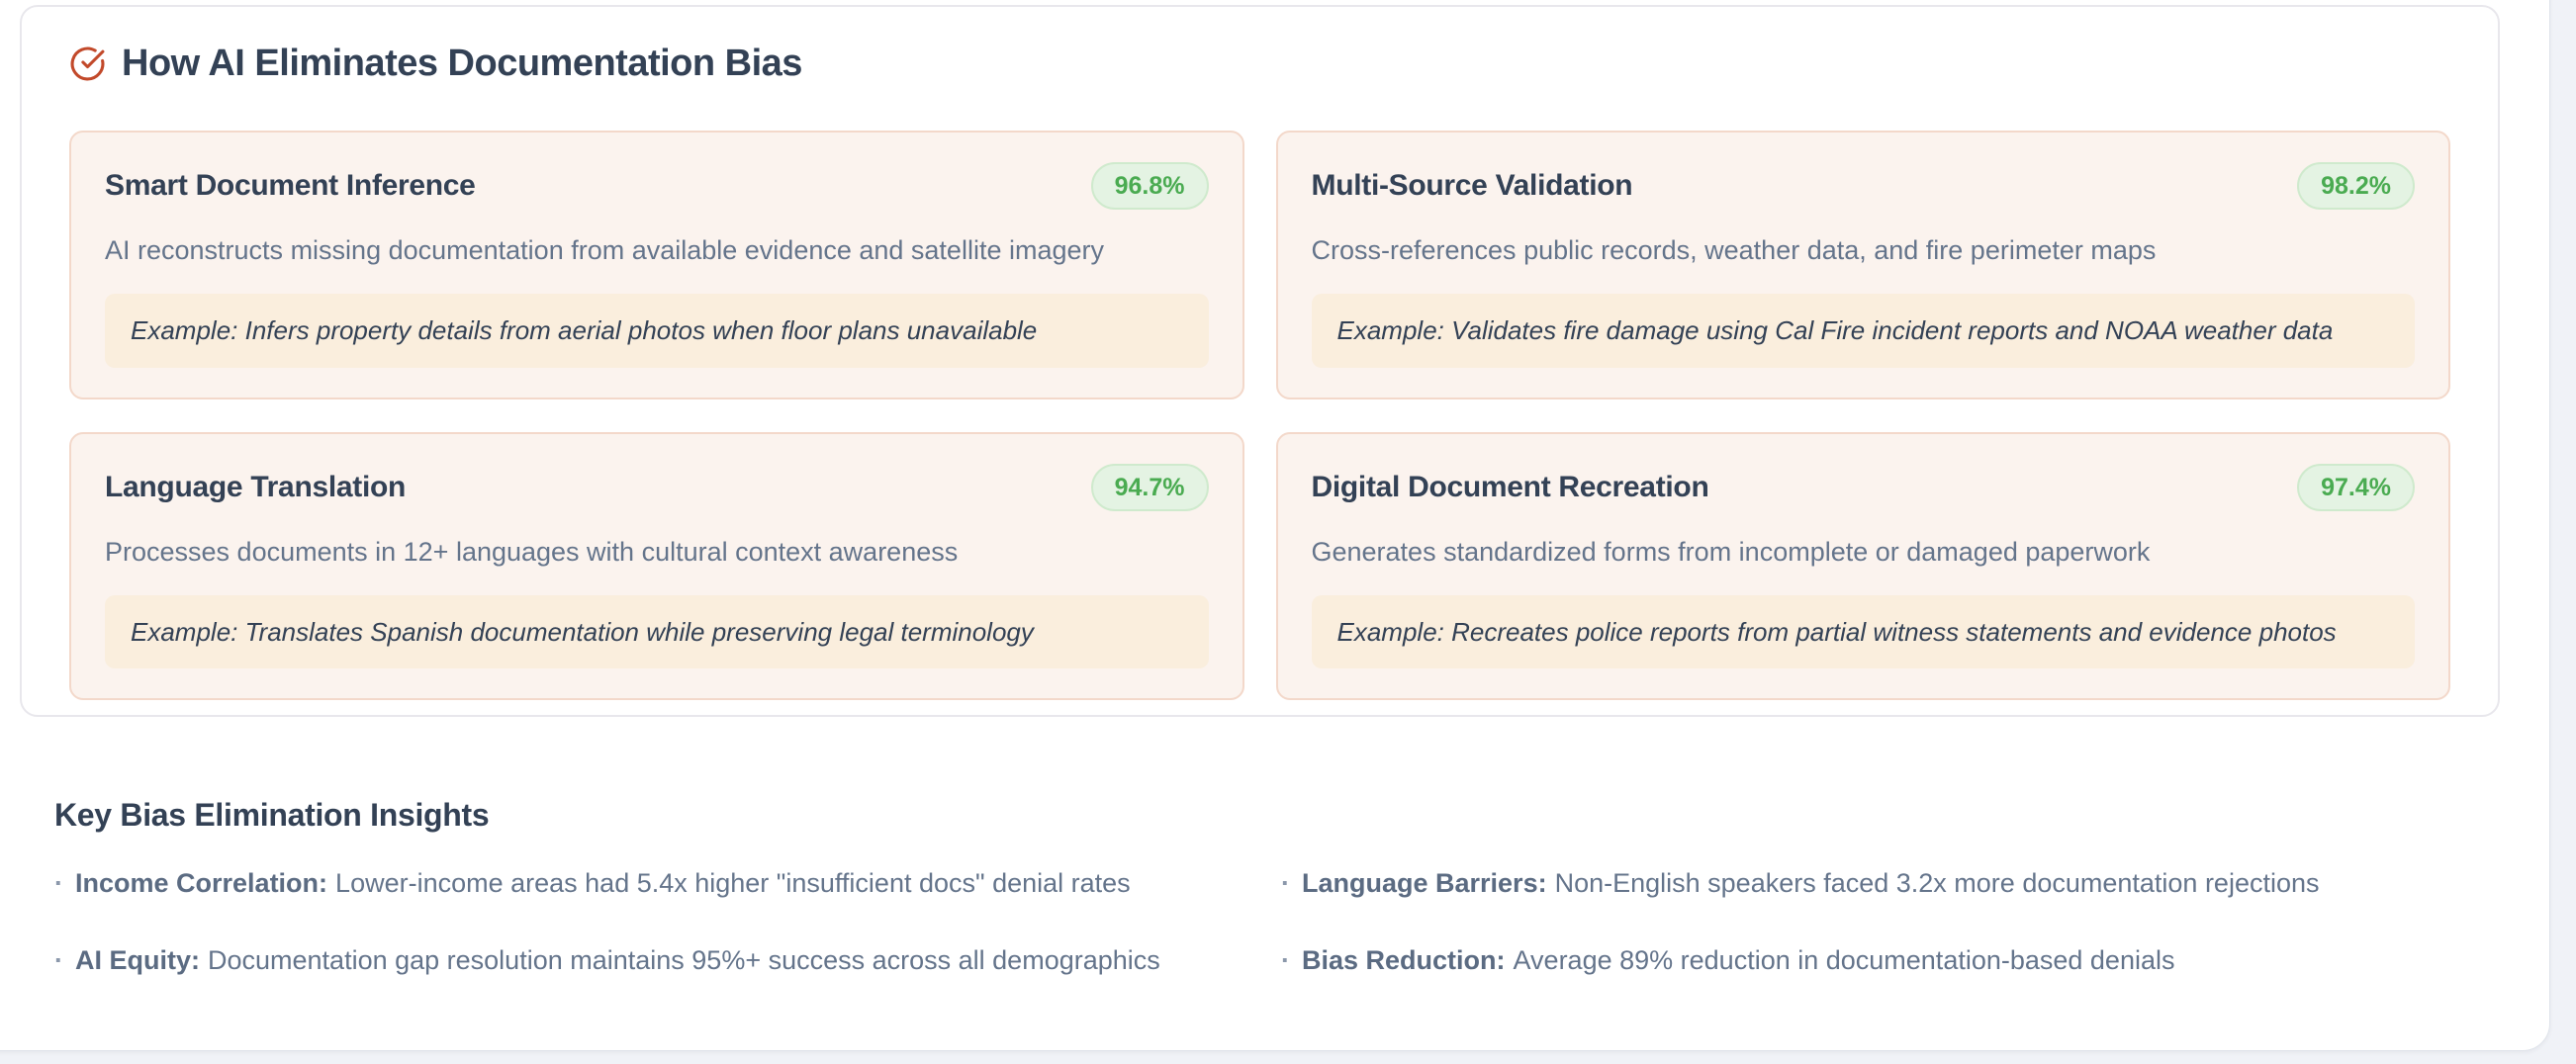 The height and width of the screenshot is (1064, 2576). What do you see at coordinates (1510, 486) in the screenshot?
I see `method-title: Digital Document Recreation` at bounding box center [1510, 486].